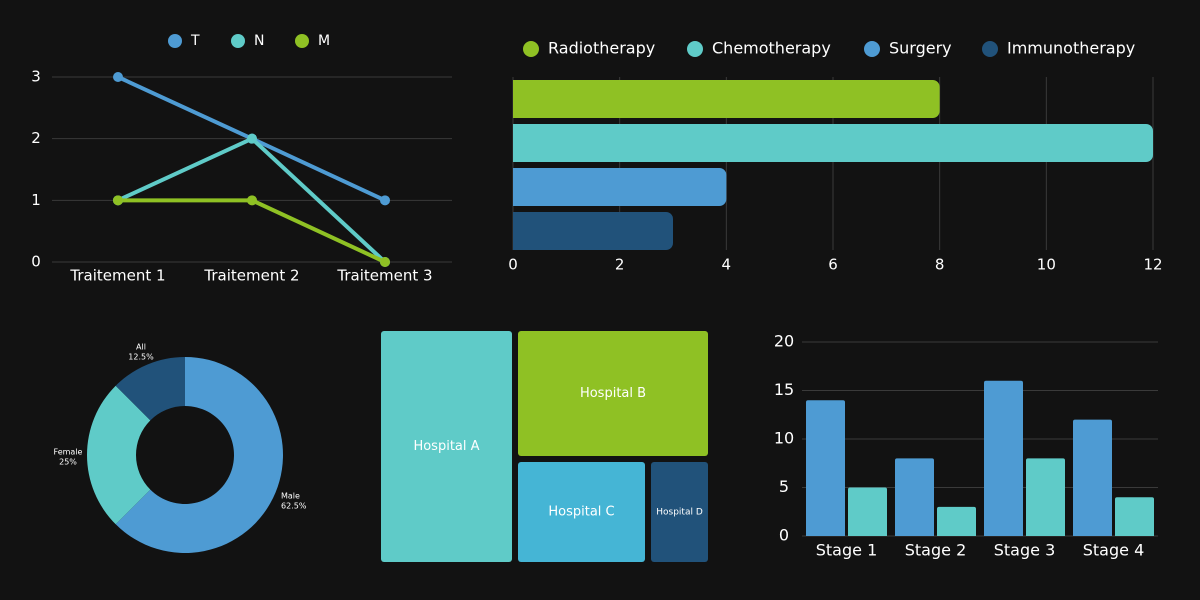 This screenshot has height=600, width=1200. I want to click on donut-slice-male, so click(199, 455).